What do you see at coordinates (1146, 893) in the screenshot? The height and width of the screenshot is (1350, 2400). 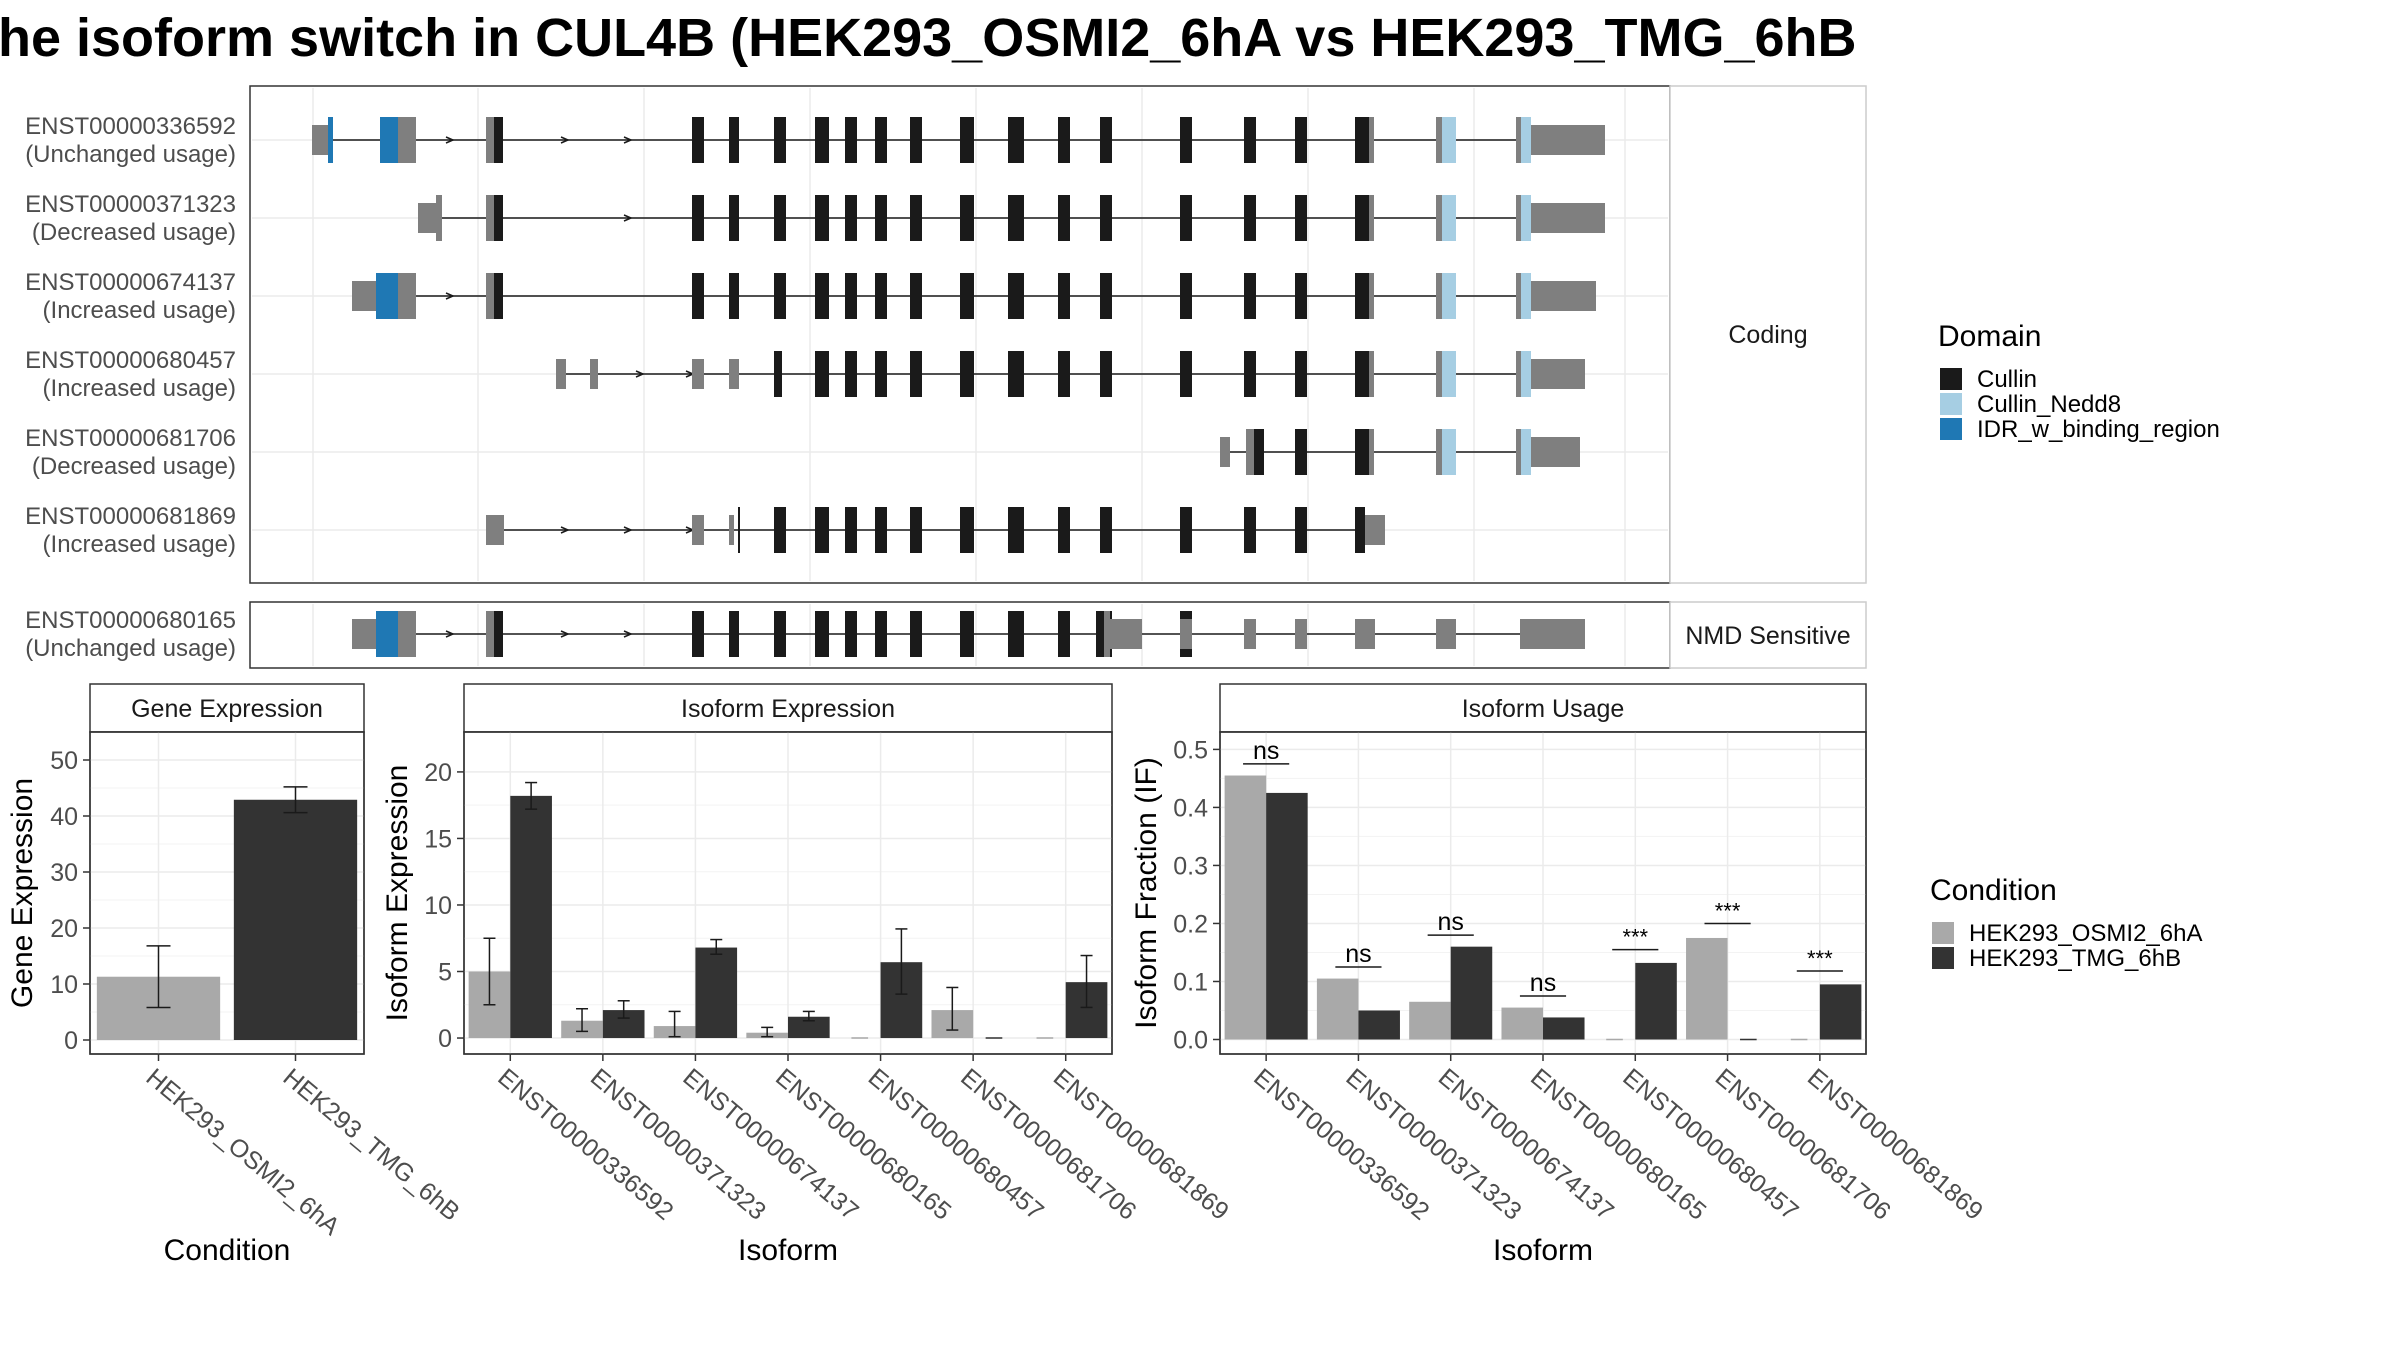 I see `y-axis-title: Isoform Fraction (IF)` at bounding box center [1146, 893].